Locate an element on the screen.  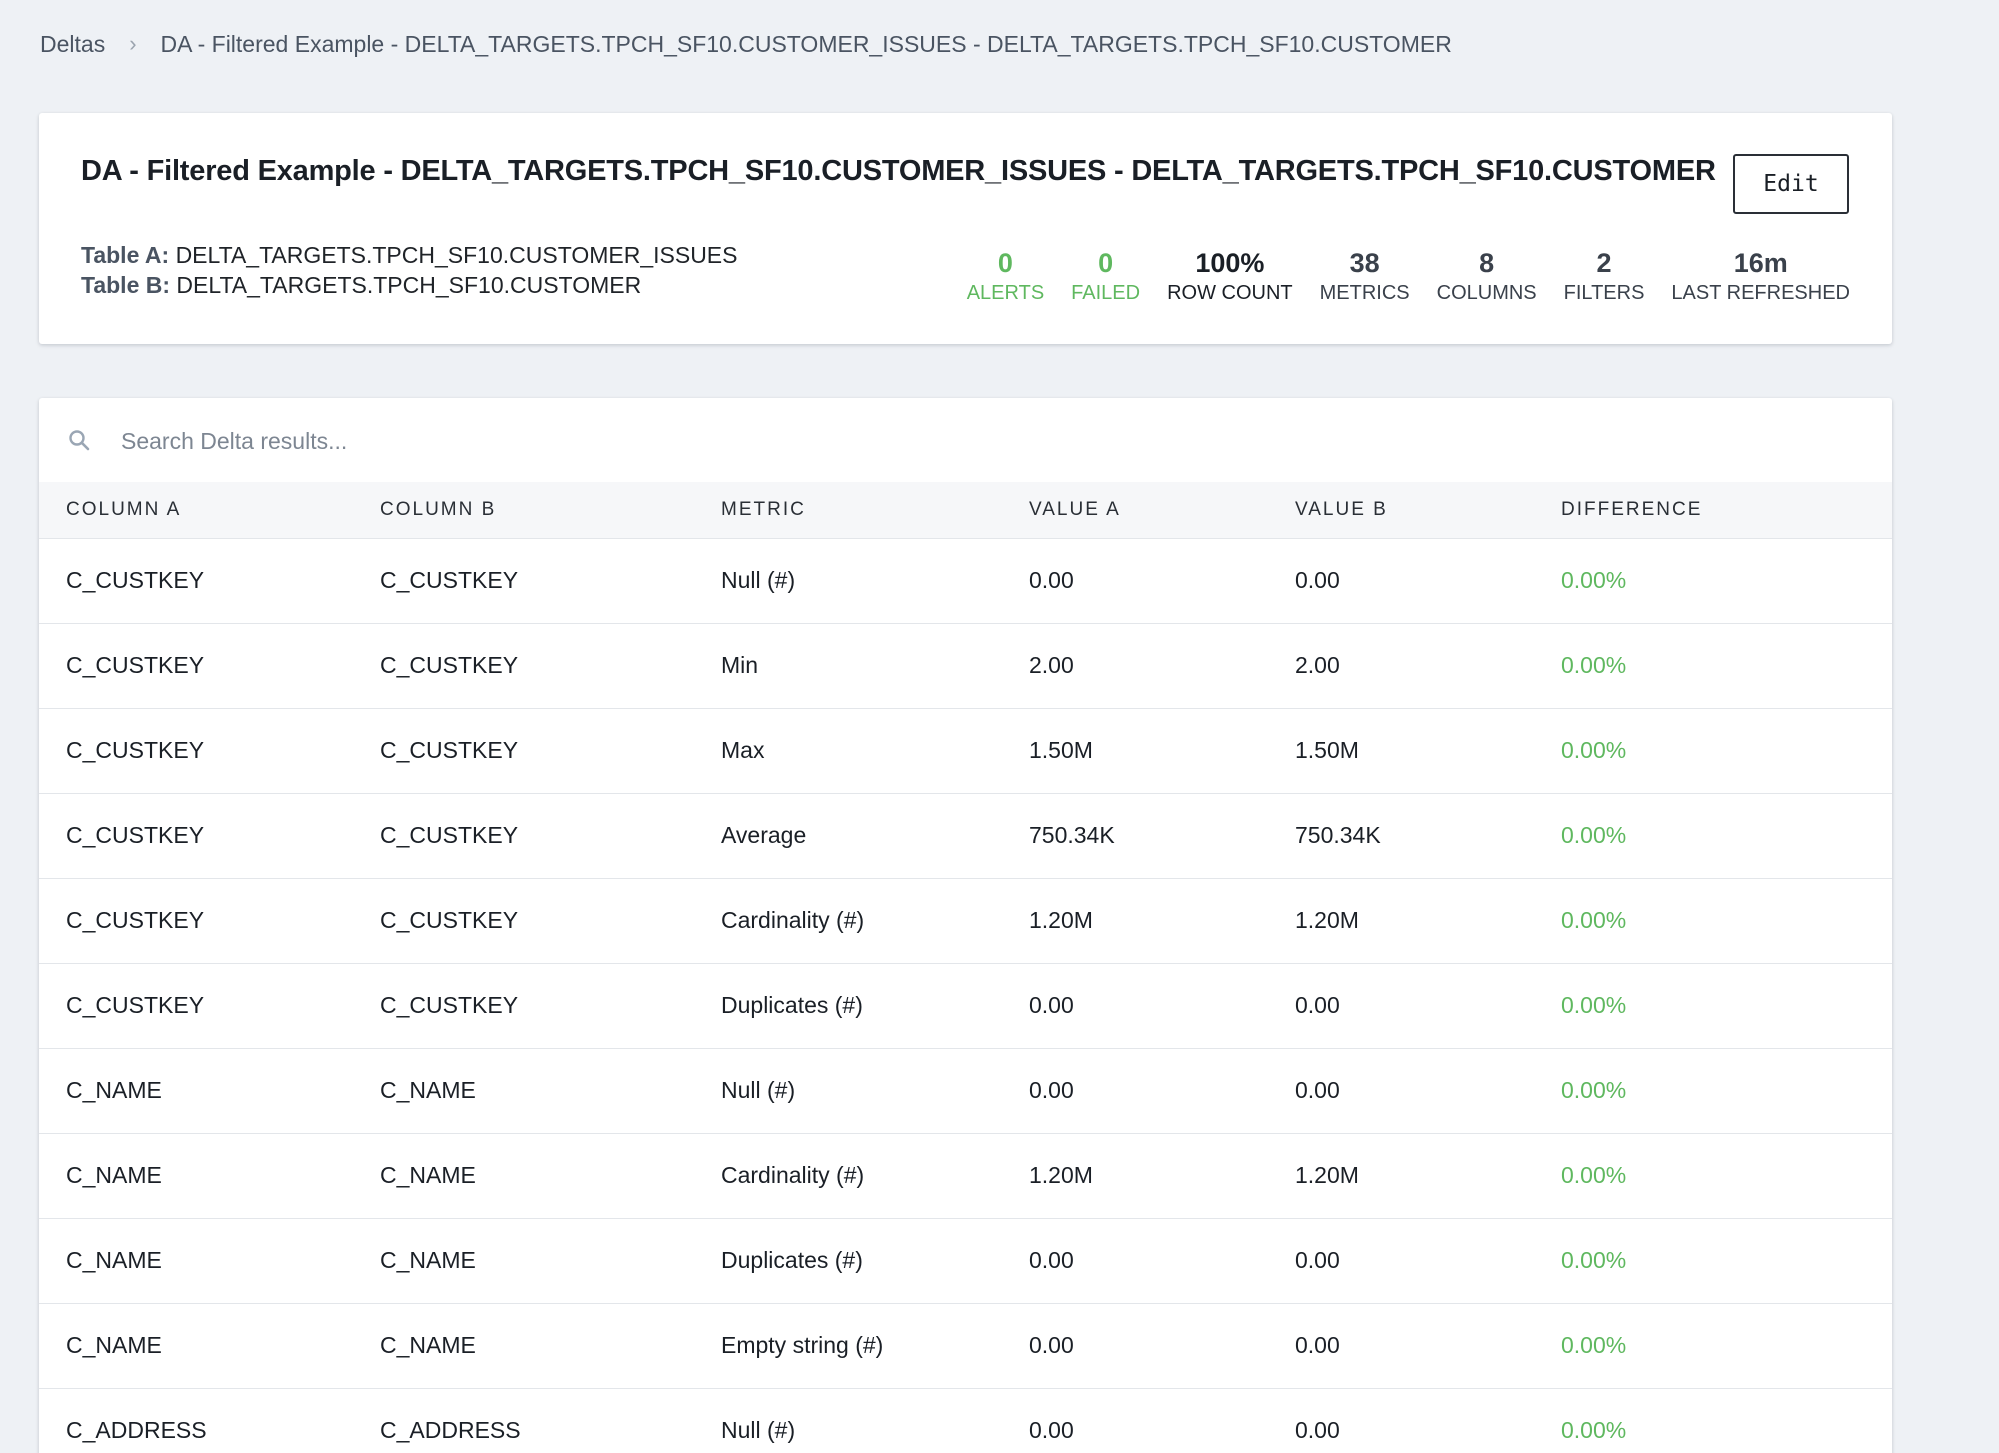
stat-label: FILTERS is located at coordinates (1604, 293).